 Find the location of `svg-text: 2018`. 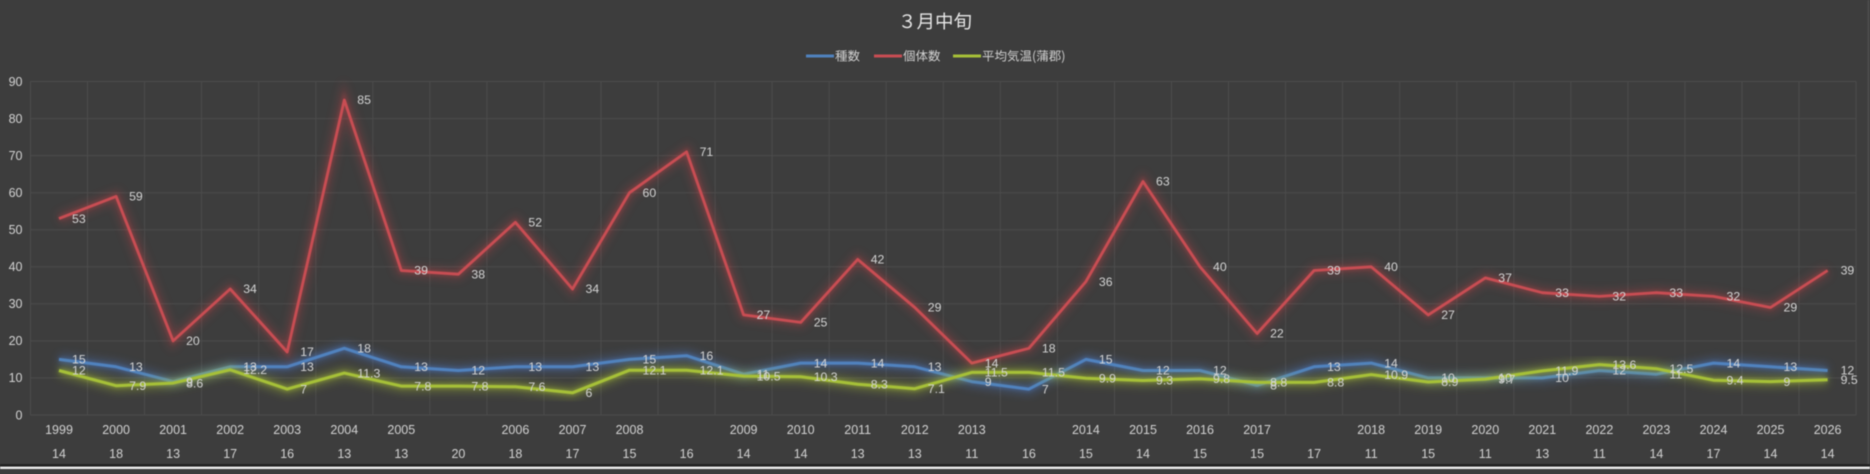

svg-text: 2018 is located at coordinates (1371, 430).